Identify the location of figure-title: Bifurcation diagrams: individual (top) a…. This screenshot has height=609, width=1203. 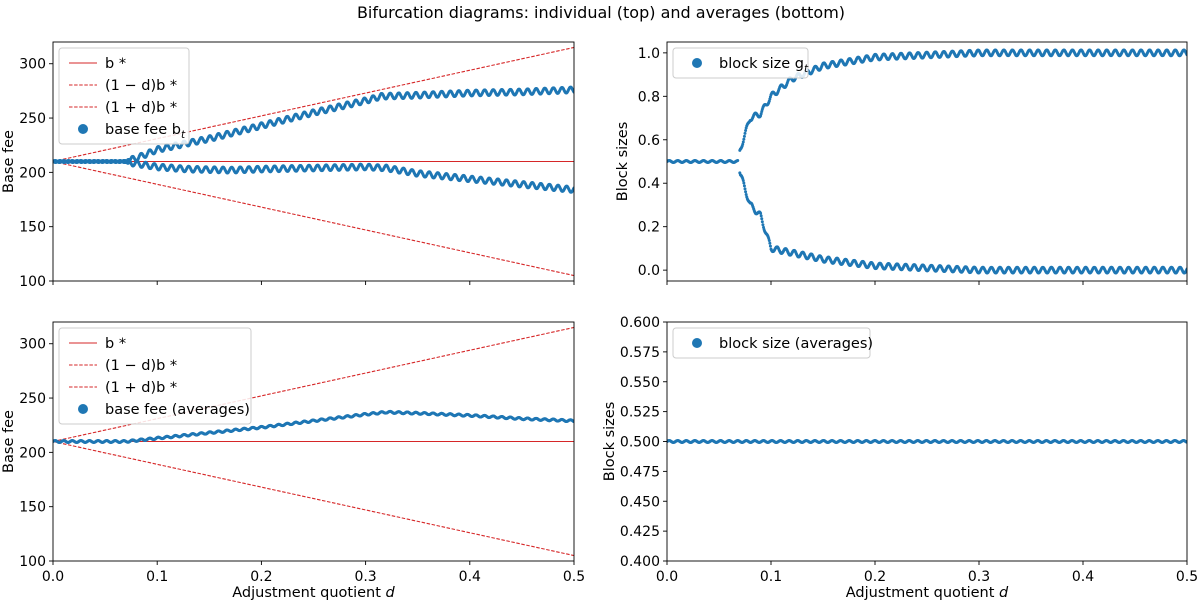
(601, 12).